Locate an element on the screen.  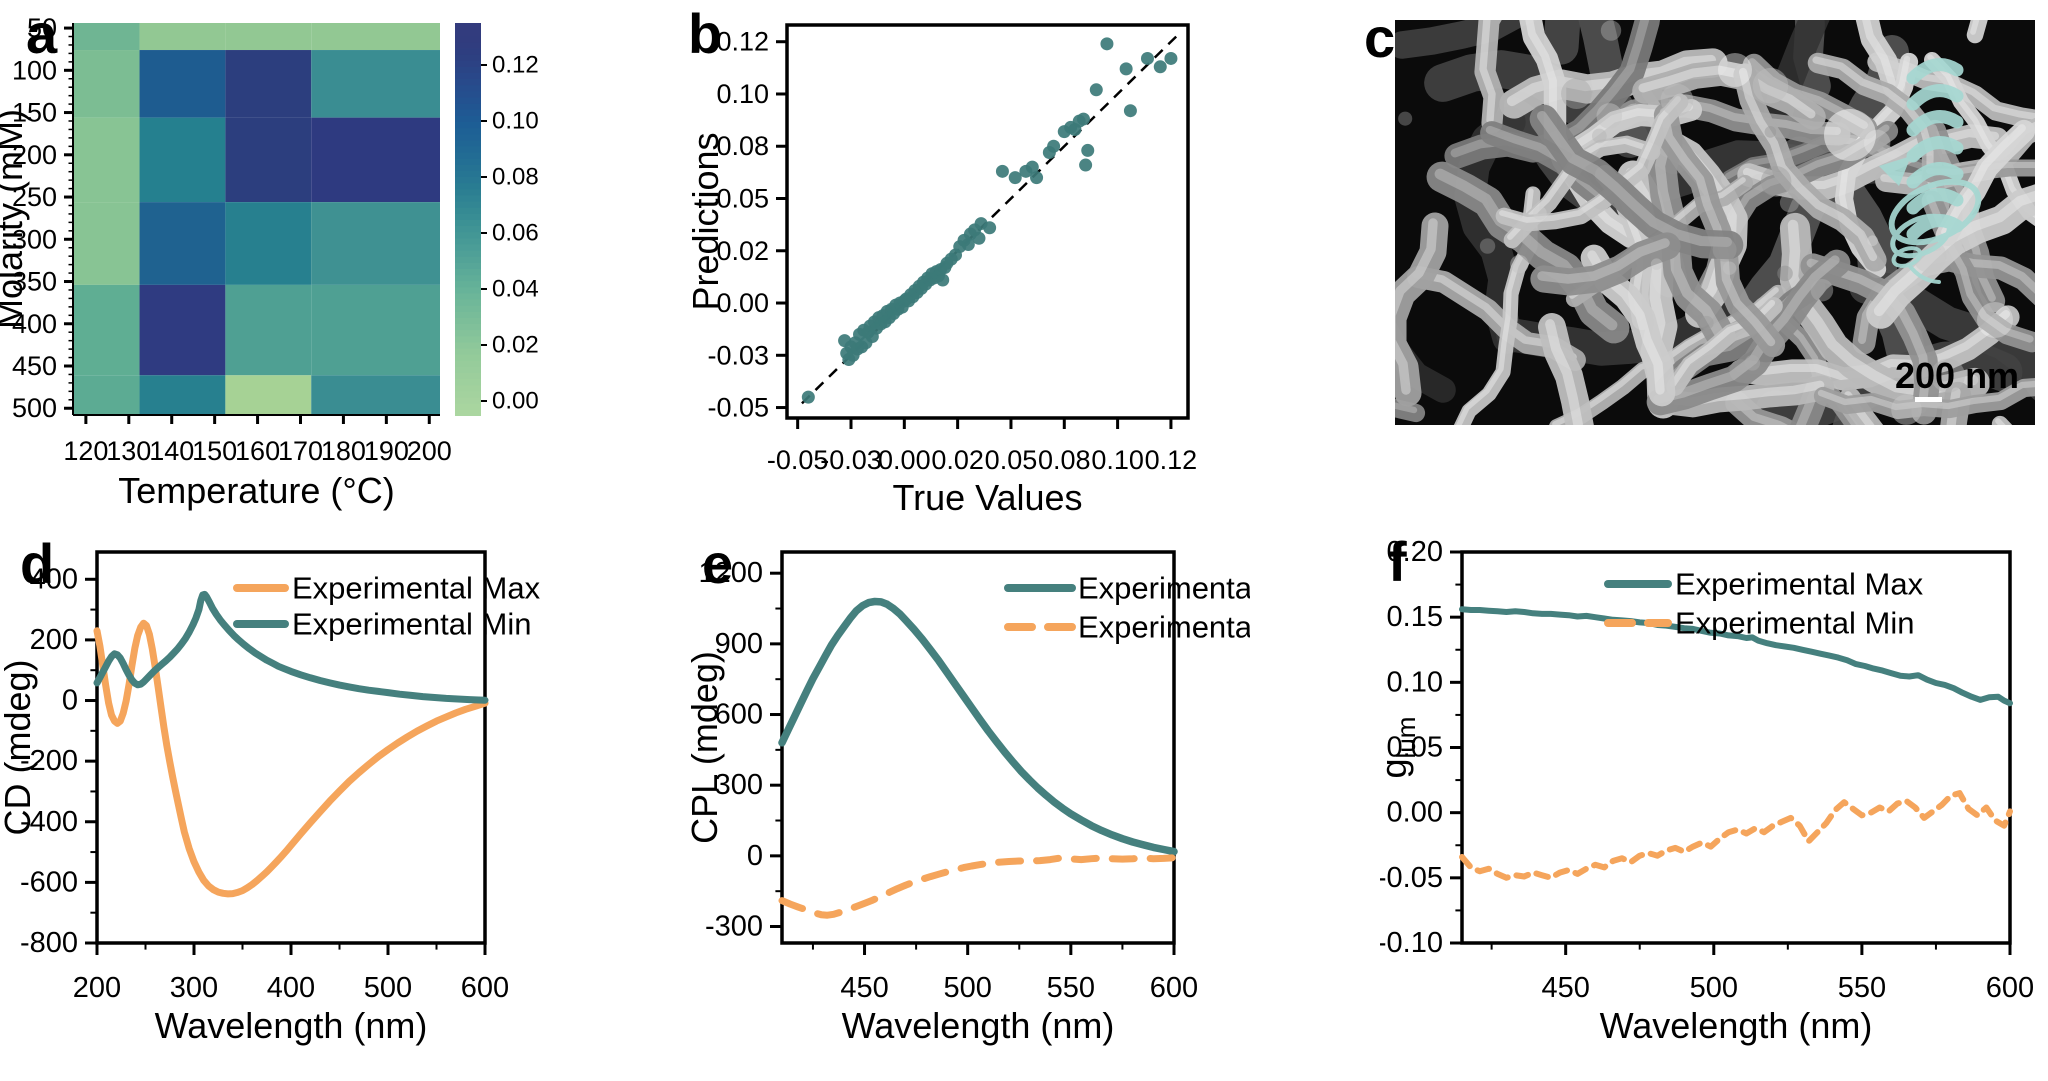
x-axis-label: Temperature (°C) is located at coordinates (256, 490).